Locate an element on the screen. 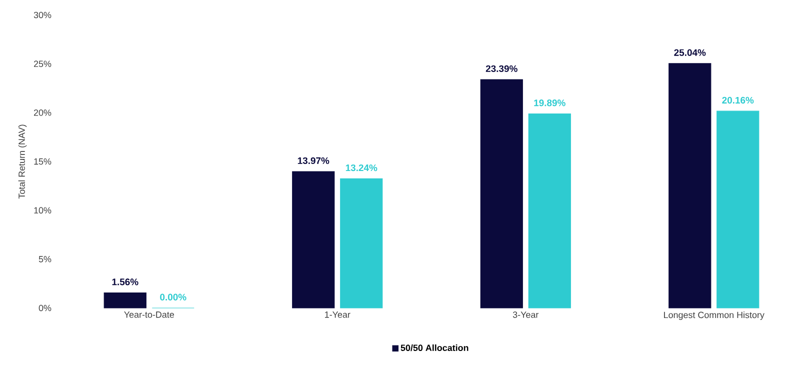 The width and height of the screenshot is (812, 377). y-tick-label: 10% is located at coordinates (43, 210).